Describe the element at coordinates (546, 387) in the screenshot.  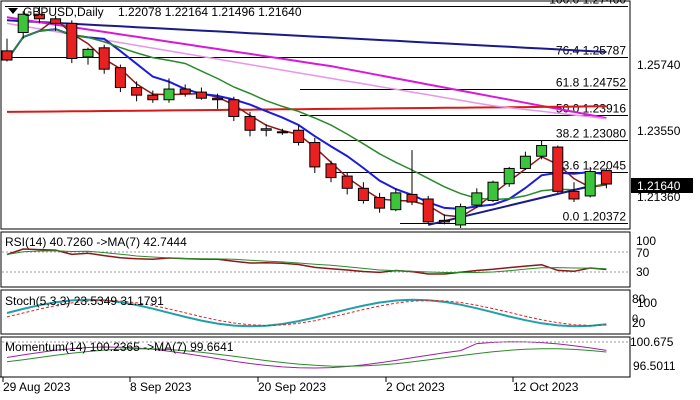
I see `date-label: 12 Oct 2023` at that location.